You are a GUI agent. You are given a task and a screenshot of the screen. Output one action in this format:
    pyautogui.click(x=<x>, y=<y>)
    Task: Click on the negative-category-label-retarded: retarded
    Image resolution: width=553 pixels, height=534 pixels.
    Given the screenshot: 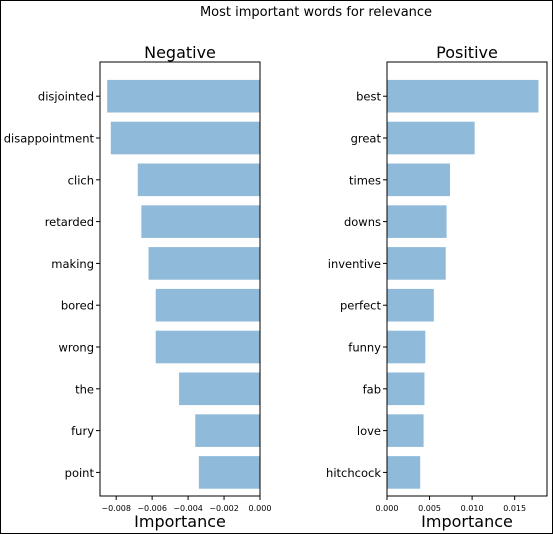 What is the action you would take?
    pyautogui.click(x=69, y=222)
    